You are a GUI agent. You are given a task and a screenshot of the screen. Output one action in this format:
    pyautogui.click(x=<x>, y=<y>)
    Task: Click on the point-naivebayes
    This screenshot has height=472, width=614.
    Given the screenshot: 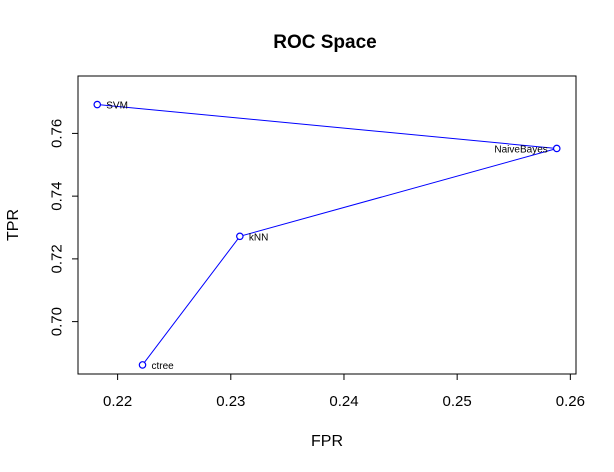 What is the action you would take?
    pyautogui.click(x=556, y=148)
    